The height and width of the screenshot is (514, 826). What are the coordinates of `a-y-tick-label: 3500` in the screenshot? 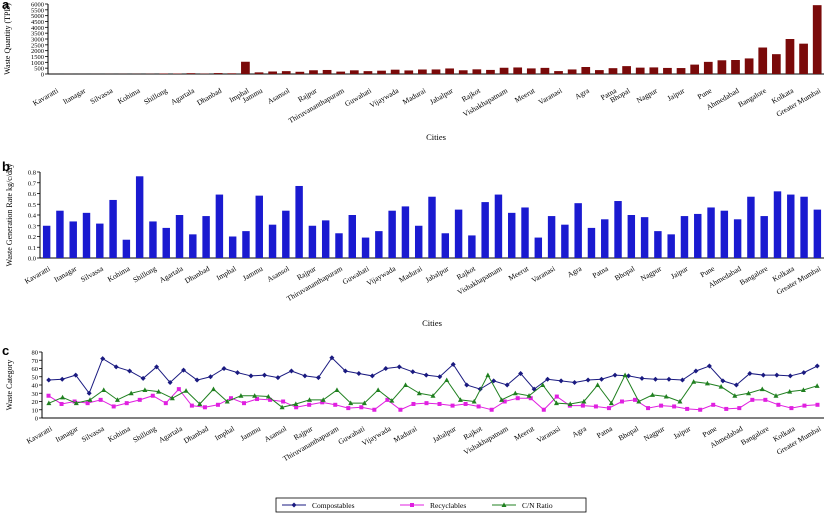 It's located at (37, 34).